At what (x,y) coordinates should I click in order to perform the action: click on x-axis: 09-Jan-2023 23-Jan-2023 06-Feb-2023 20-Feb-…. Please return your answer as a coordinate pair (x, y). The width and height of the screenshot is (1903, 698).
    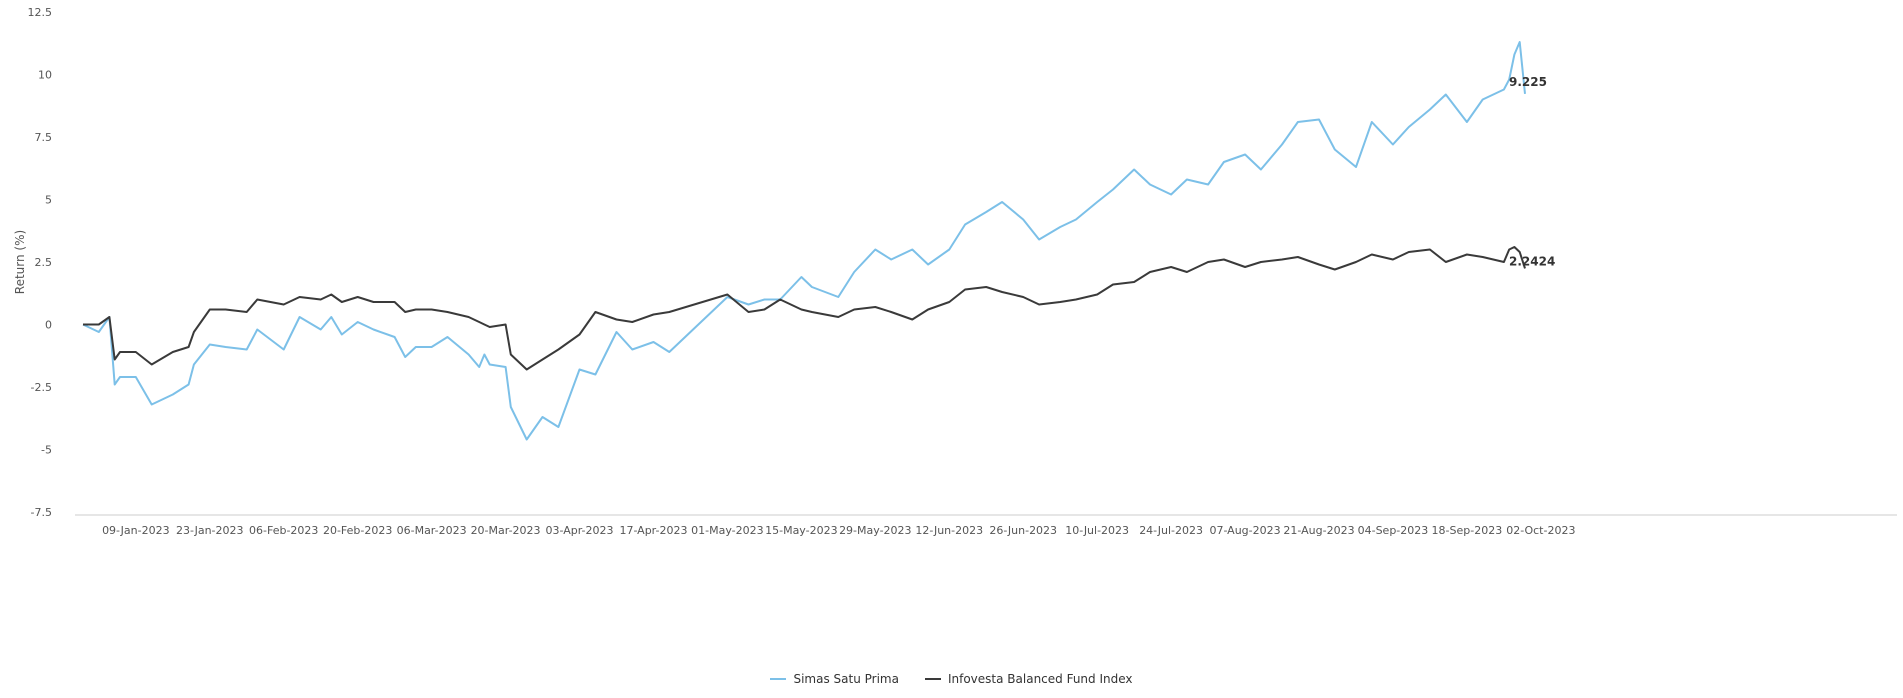
    Looking at the image, I should click on (986, 525).